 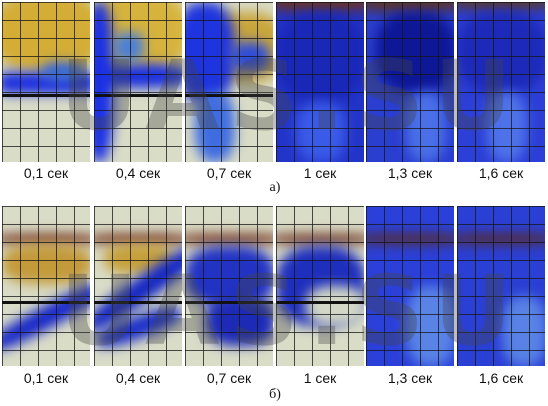 I want to click on caption-b-4: 1 сек, so click(x=320, y=378).